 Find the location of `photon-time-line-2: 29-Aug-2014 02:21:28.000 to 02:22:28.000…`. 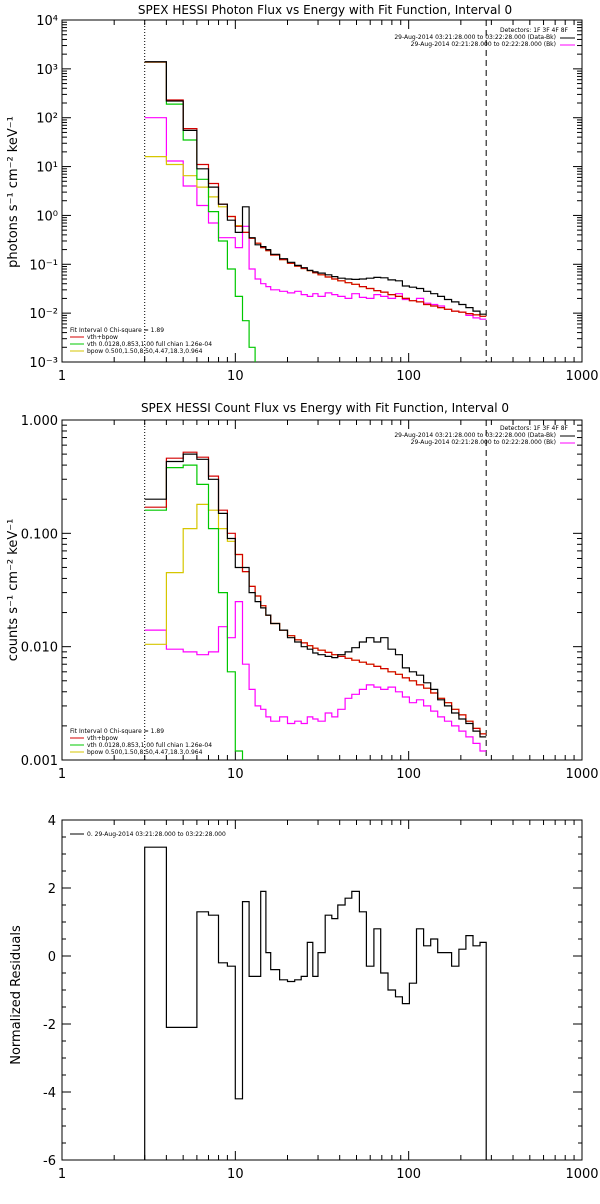

photon-time-line-2: 29-Aug-2014 02:21:28.000 to 02:22:28.000… is located at coordinates (483, 44).